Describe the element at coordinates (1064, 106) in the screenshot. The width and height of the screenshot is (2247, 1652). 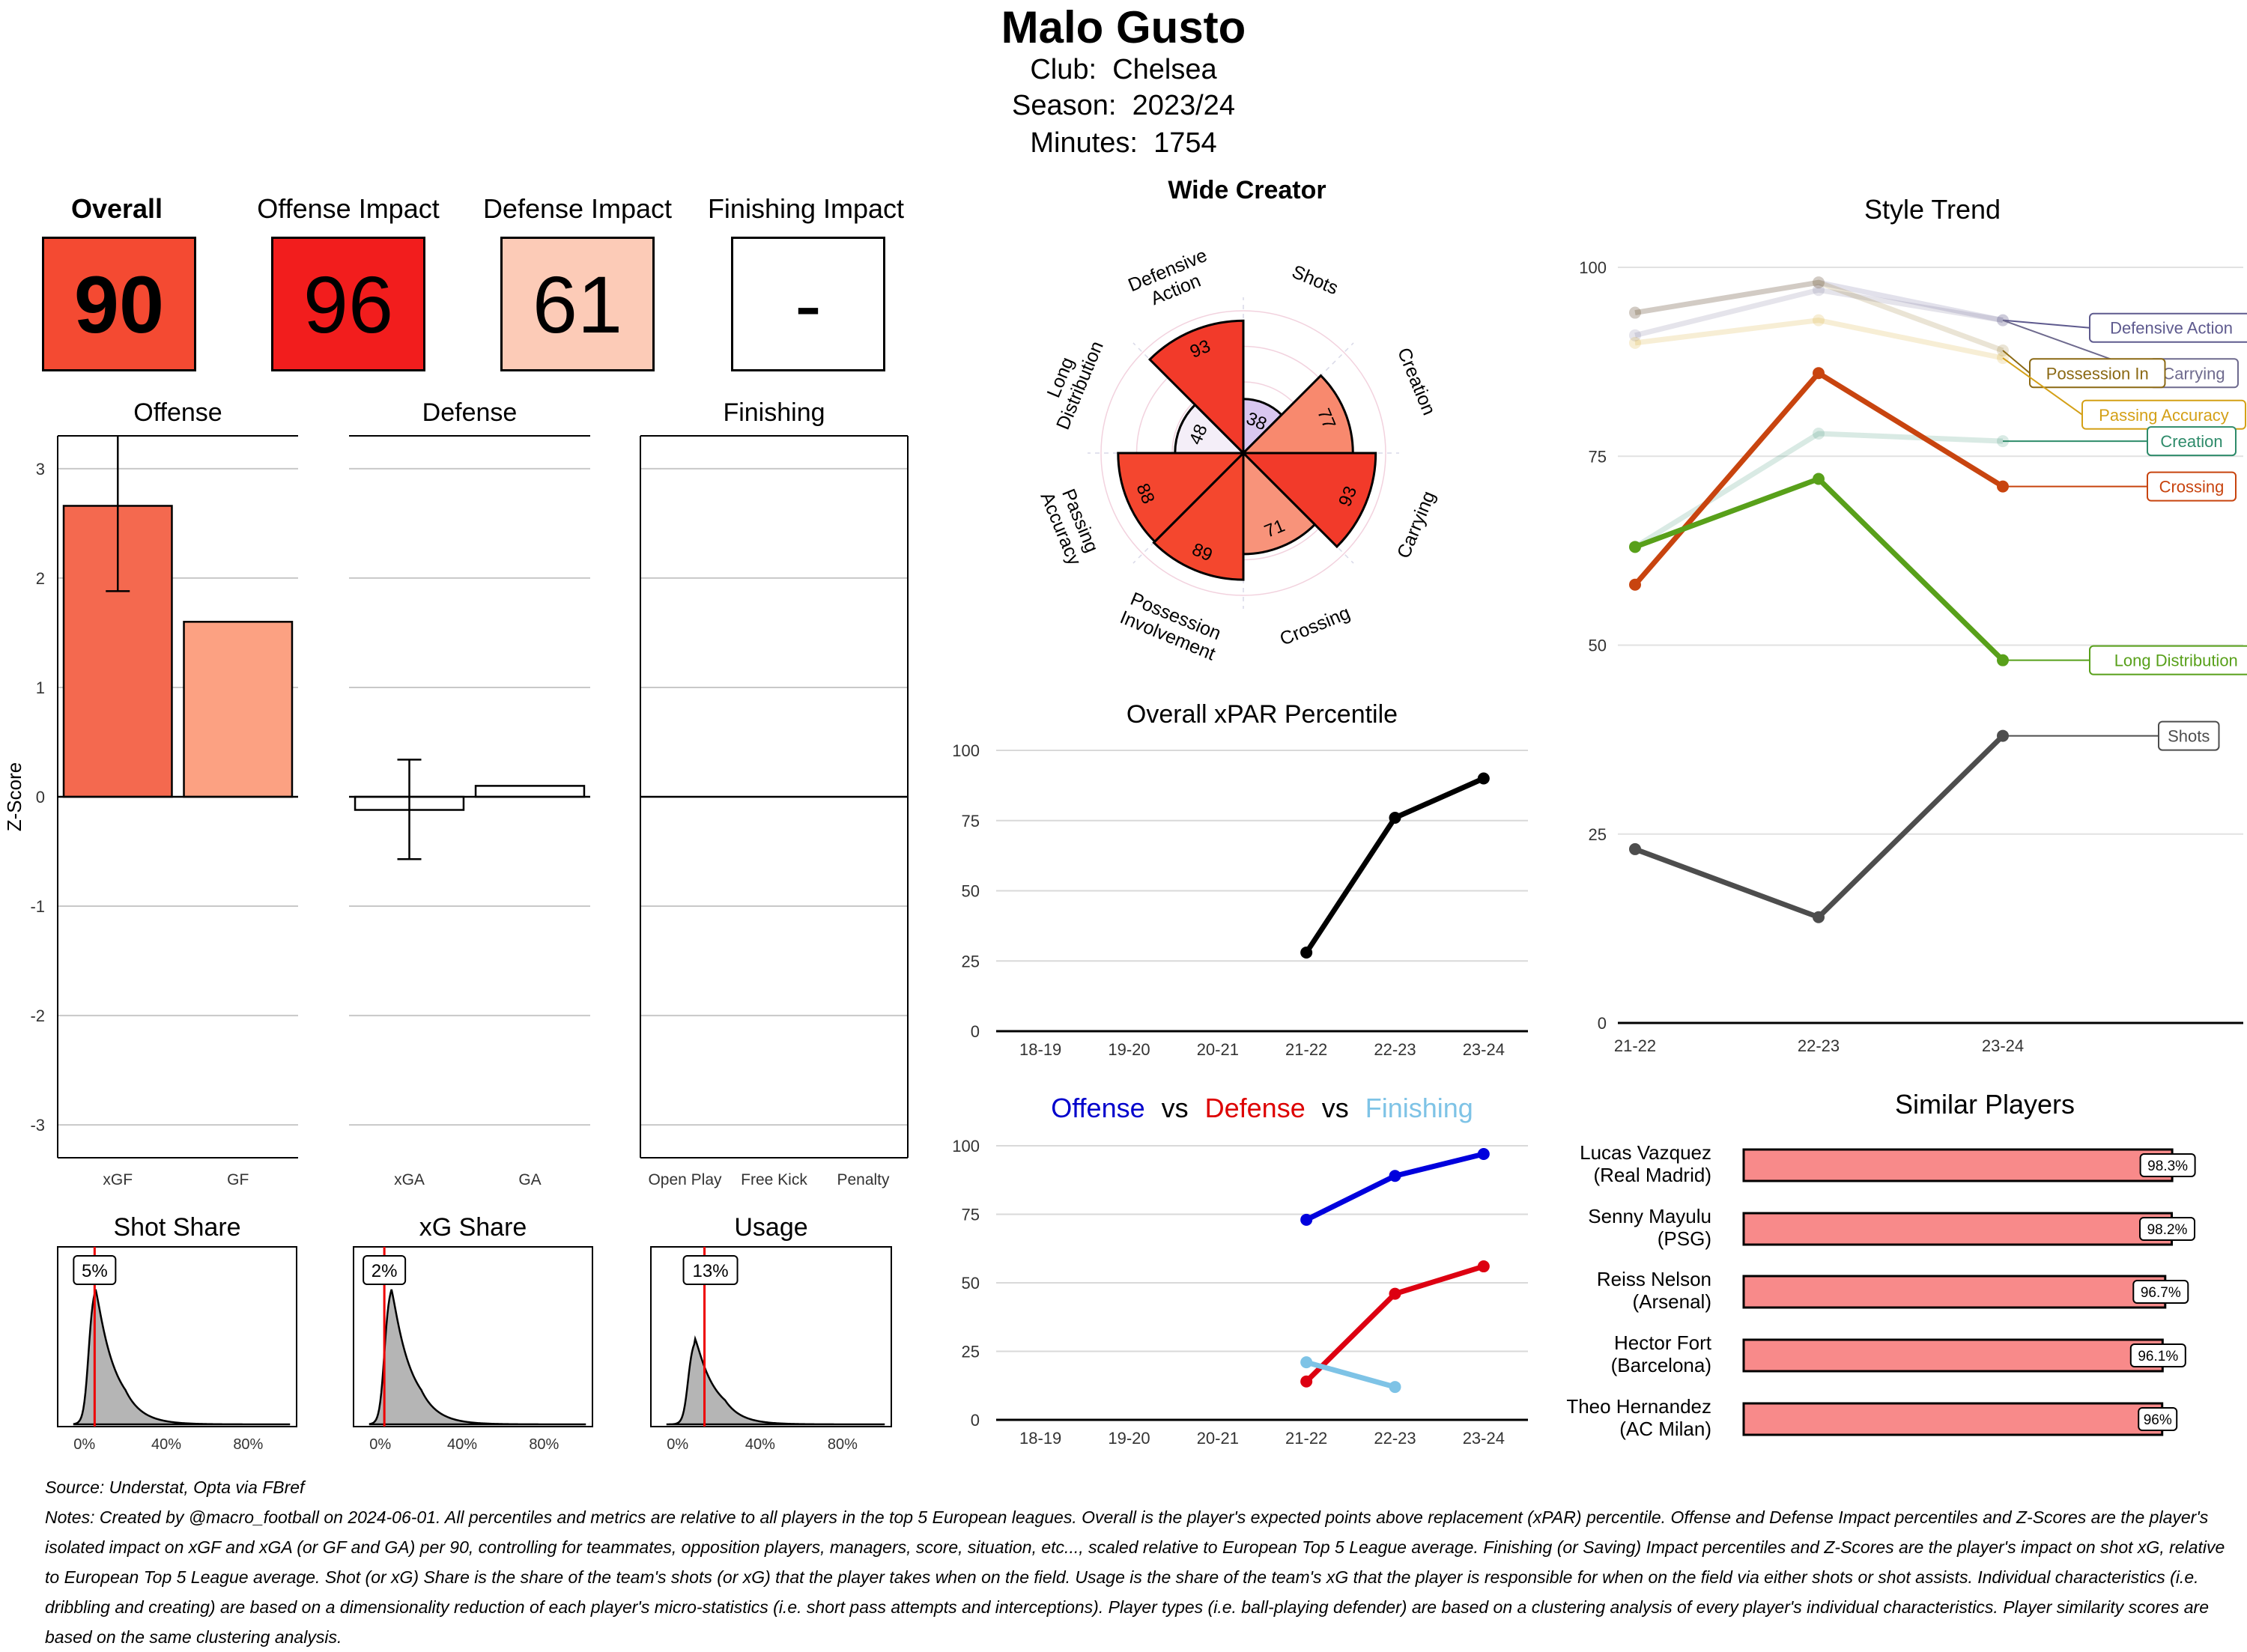
I see `season-label: Season:` at that location.